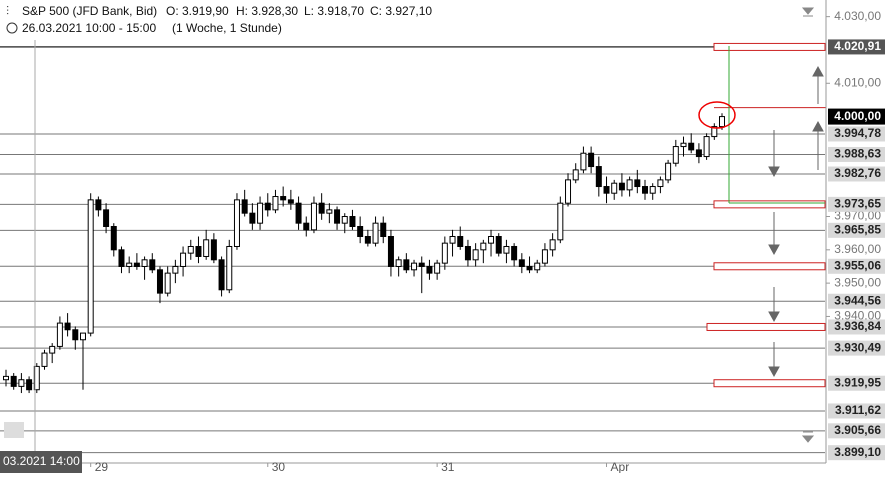 The width and height of the screenshot is (887, 478). I want to click on level-label: 3.930,49, so click(857, 347).